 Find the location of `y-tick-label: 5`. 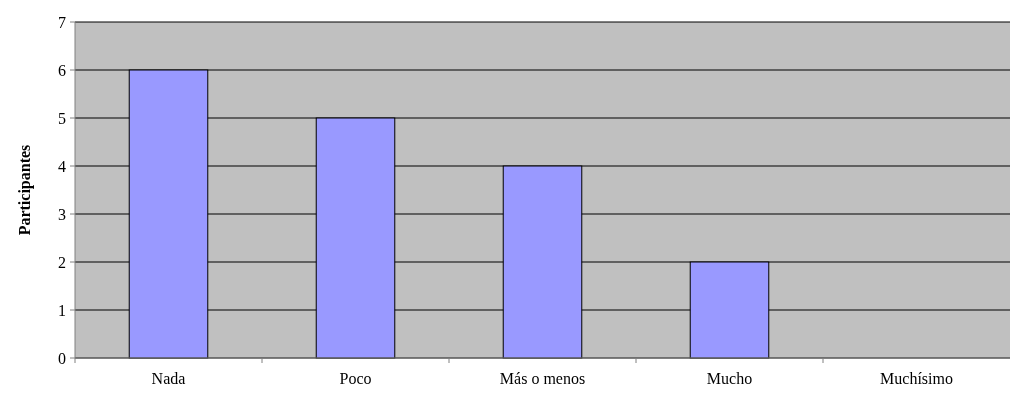

y-tick-label: 5 is located at coordinates (62, 118).